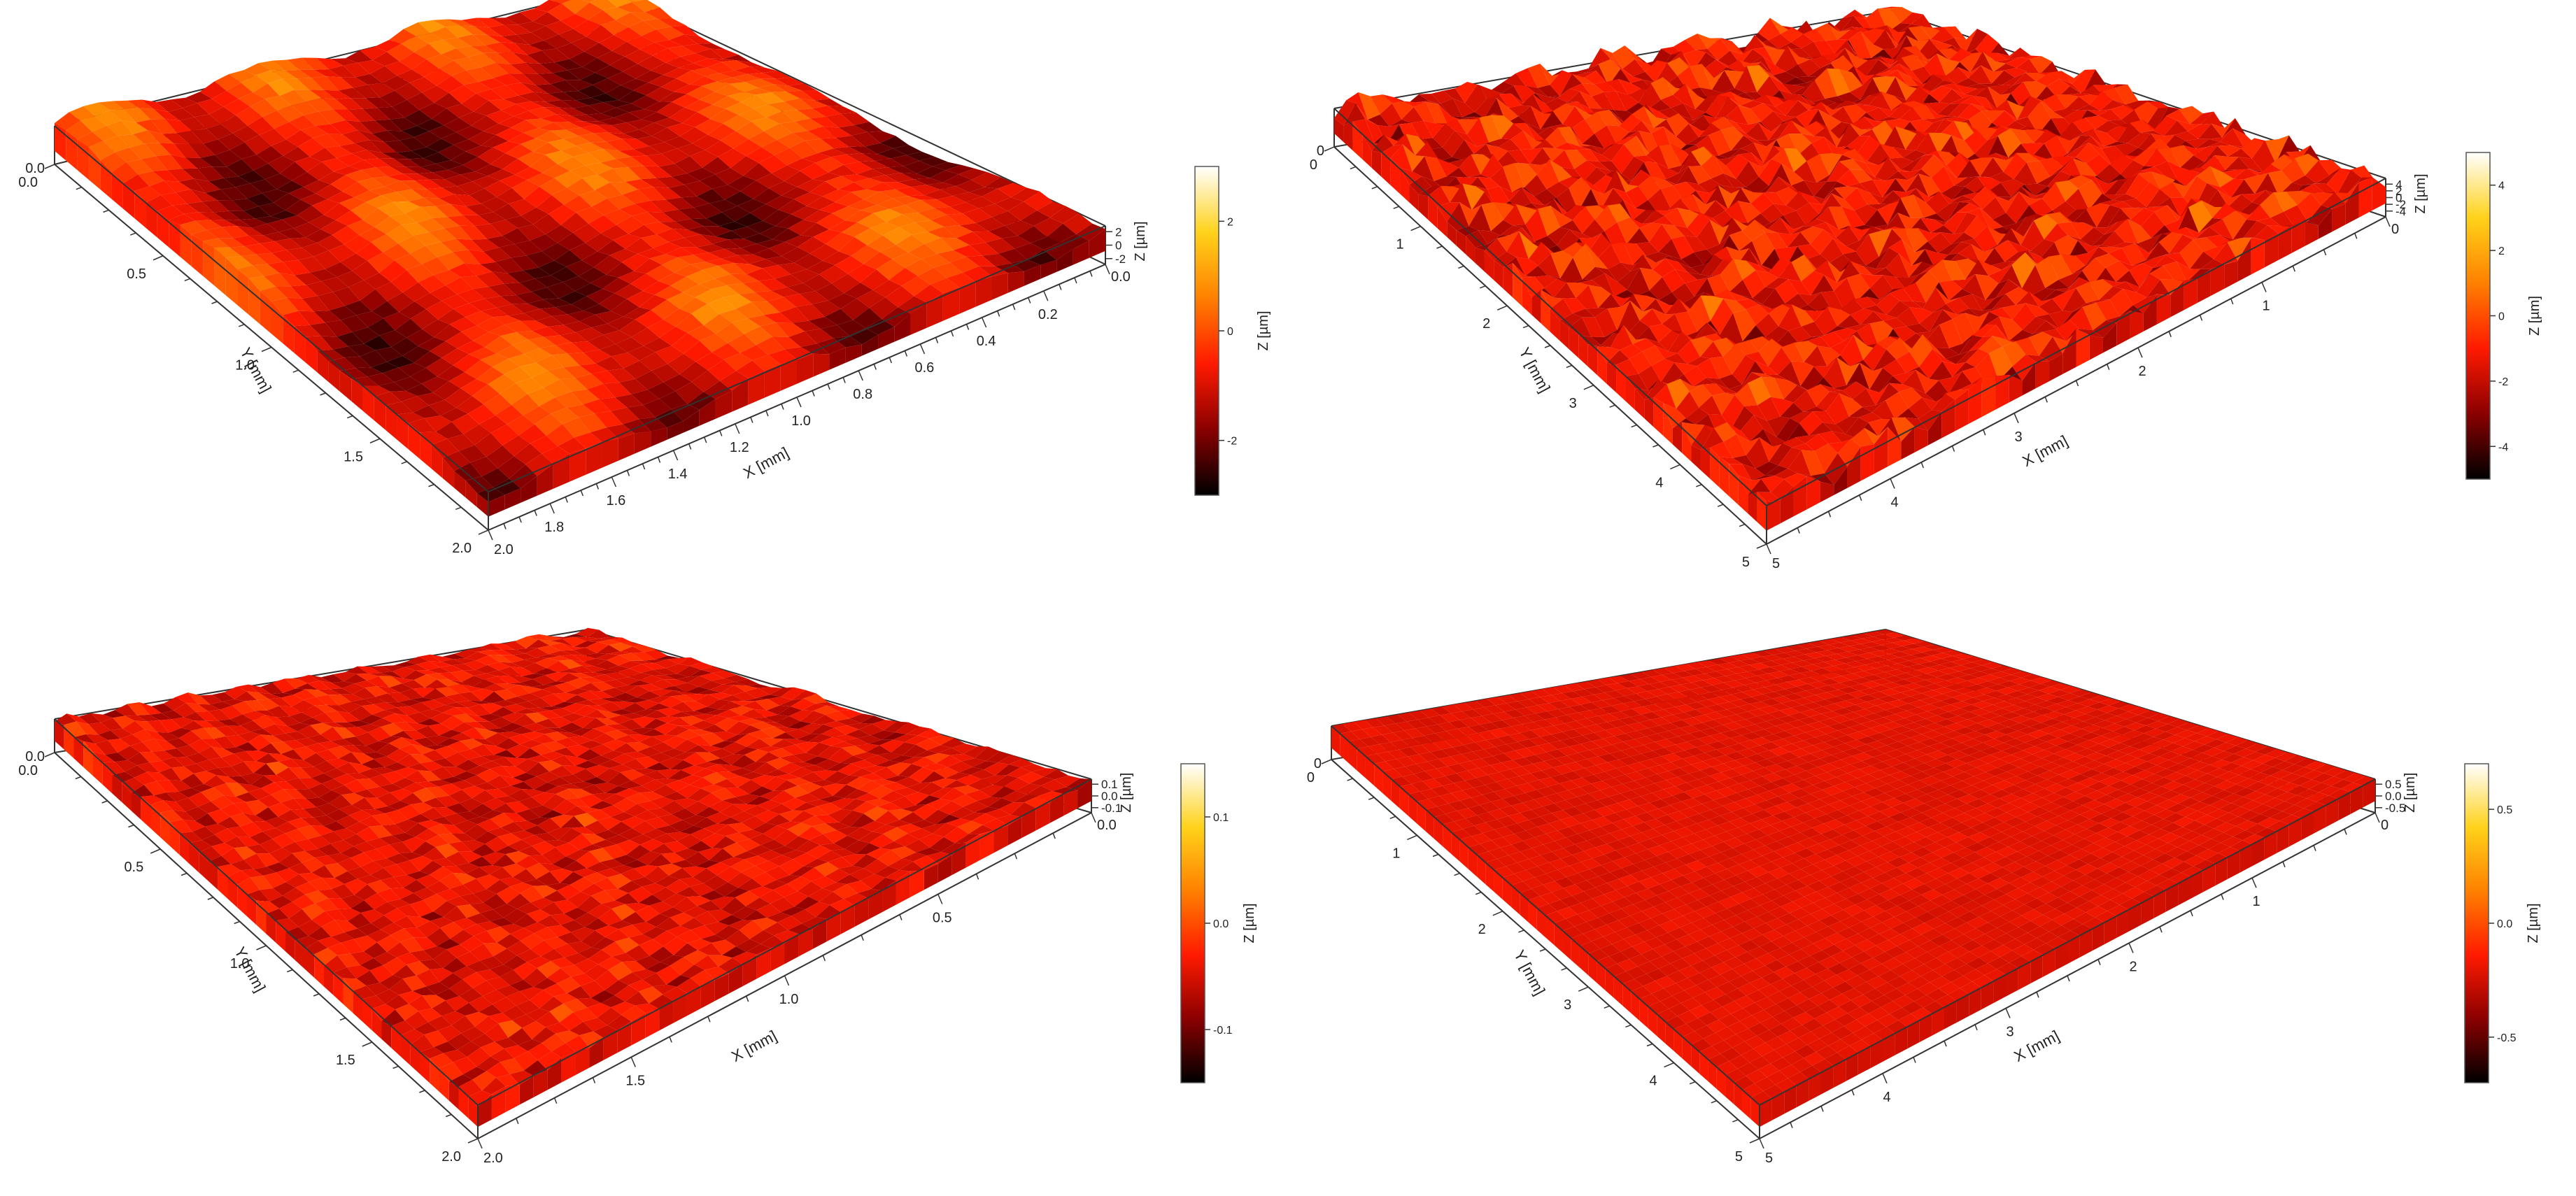 The image size is (2576, 1196). What do you see at coordinates (2507, 1038) in the screenshot?
I see `colorbar-tick-label: -0.5` at bounding box center [2507, 1038].